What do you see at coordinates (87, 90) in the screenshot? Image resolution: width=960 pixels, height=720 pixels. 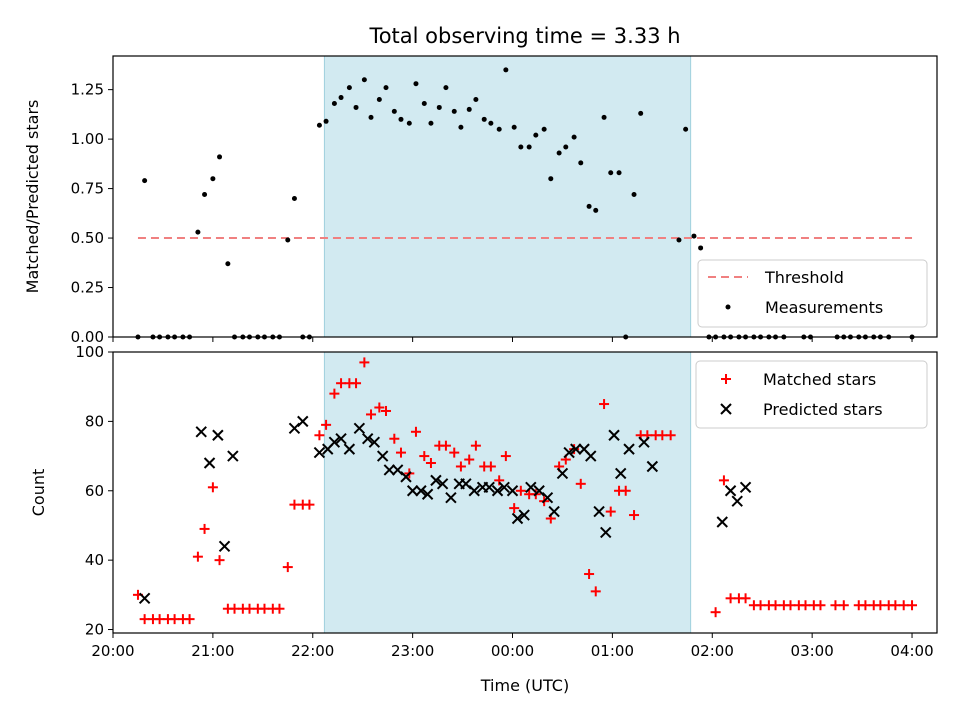 I see `top-y-tick-label: 1.25` at bounding box center [87, 90].